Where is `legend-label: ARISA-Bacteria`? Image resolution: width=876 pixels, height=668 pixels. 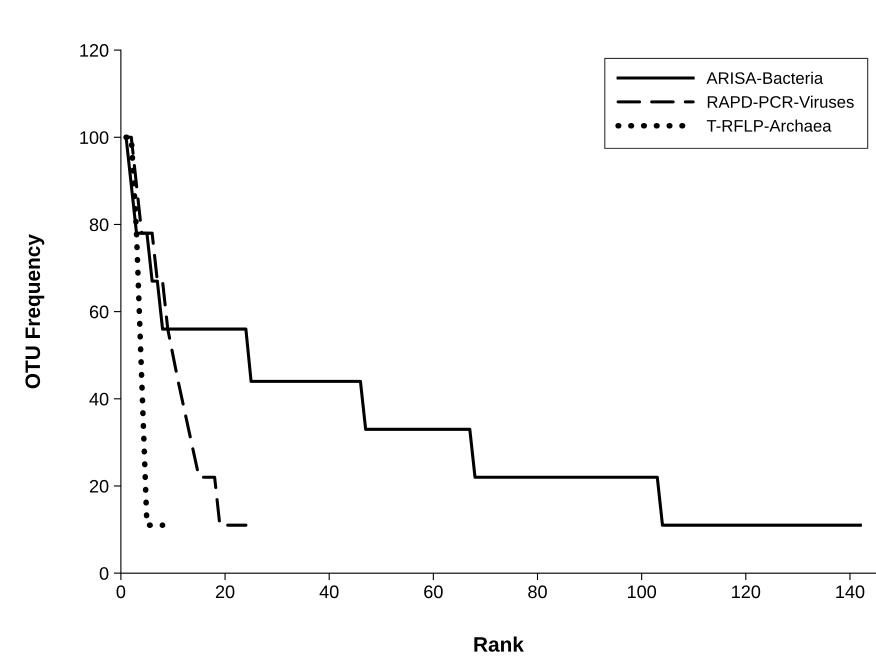
legend-label: ARISA-Bacteria is located at coordinates (765, 78).